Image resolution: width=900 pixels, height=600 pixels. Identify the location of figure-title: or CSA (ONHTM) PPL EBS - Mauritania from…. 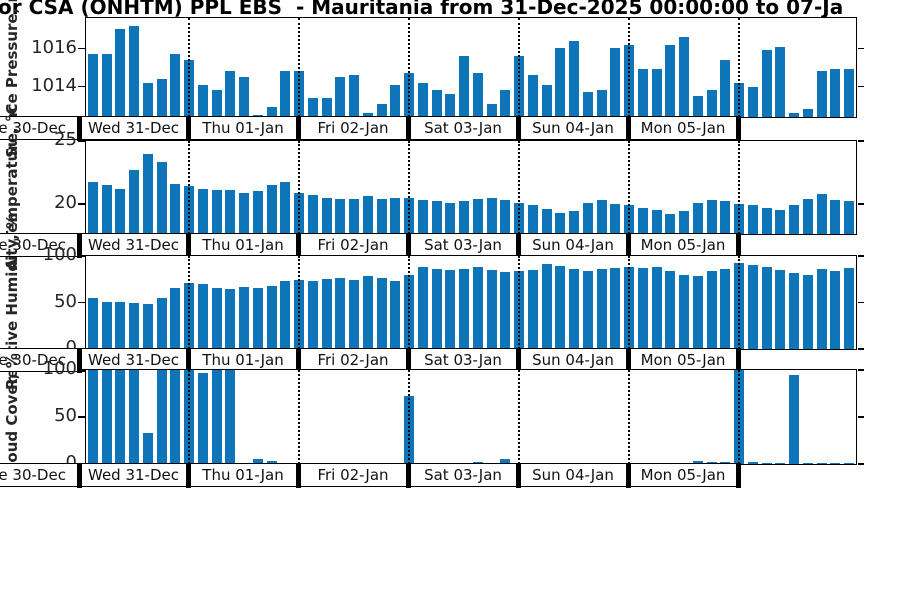
(422, 9).